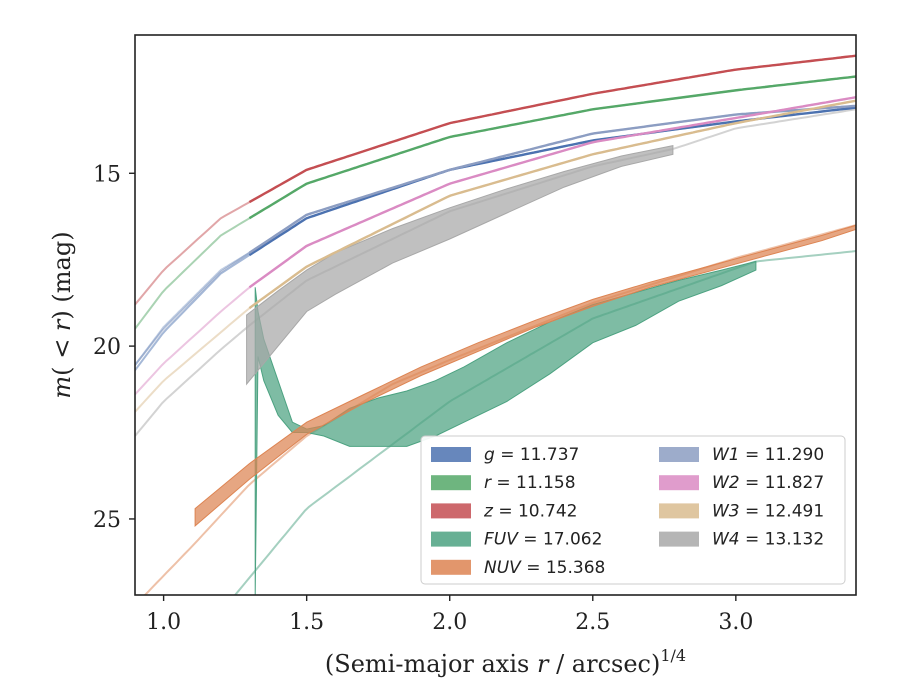  Describe the element at coordinates (107, 347) in the screenshot. I see `y-tick-label: 20` at that location.